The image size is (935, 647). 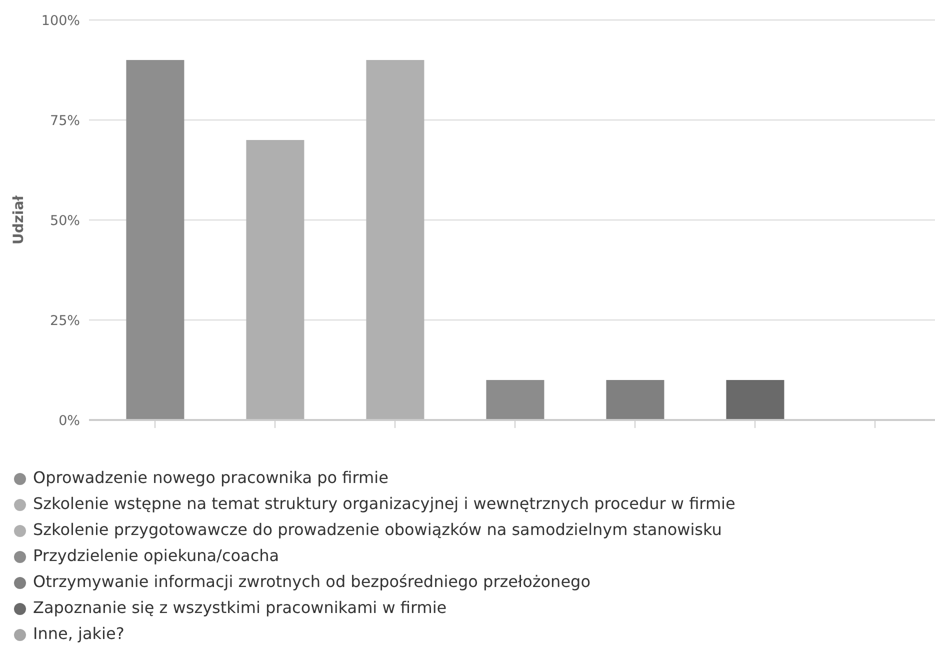 What do you see at coordinates (60, 20) in the screenshot?
I see `y-tick-label: 100%` at bounding box center [60, 20].